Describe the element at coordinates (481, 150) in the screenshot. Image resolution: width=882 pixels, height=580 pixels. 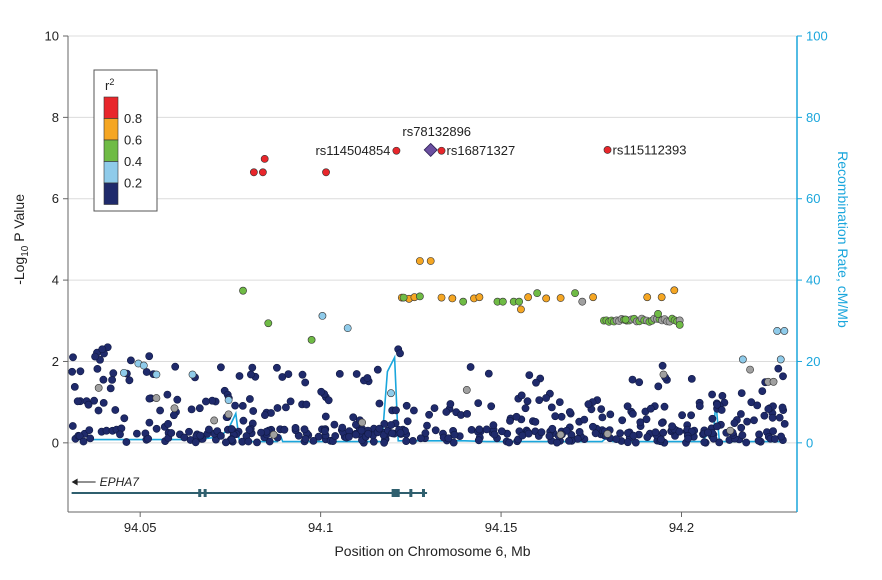
I see `snp-label: rs16871327` at that location.